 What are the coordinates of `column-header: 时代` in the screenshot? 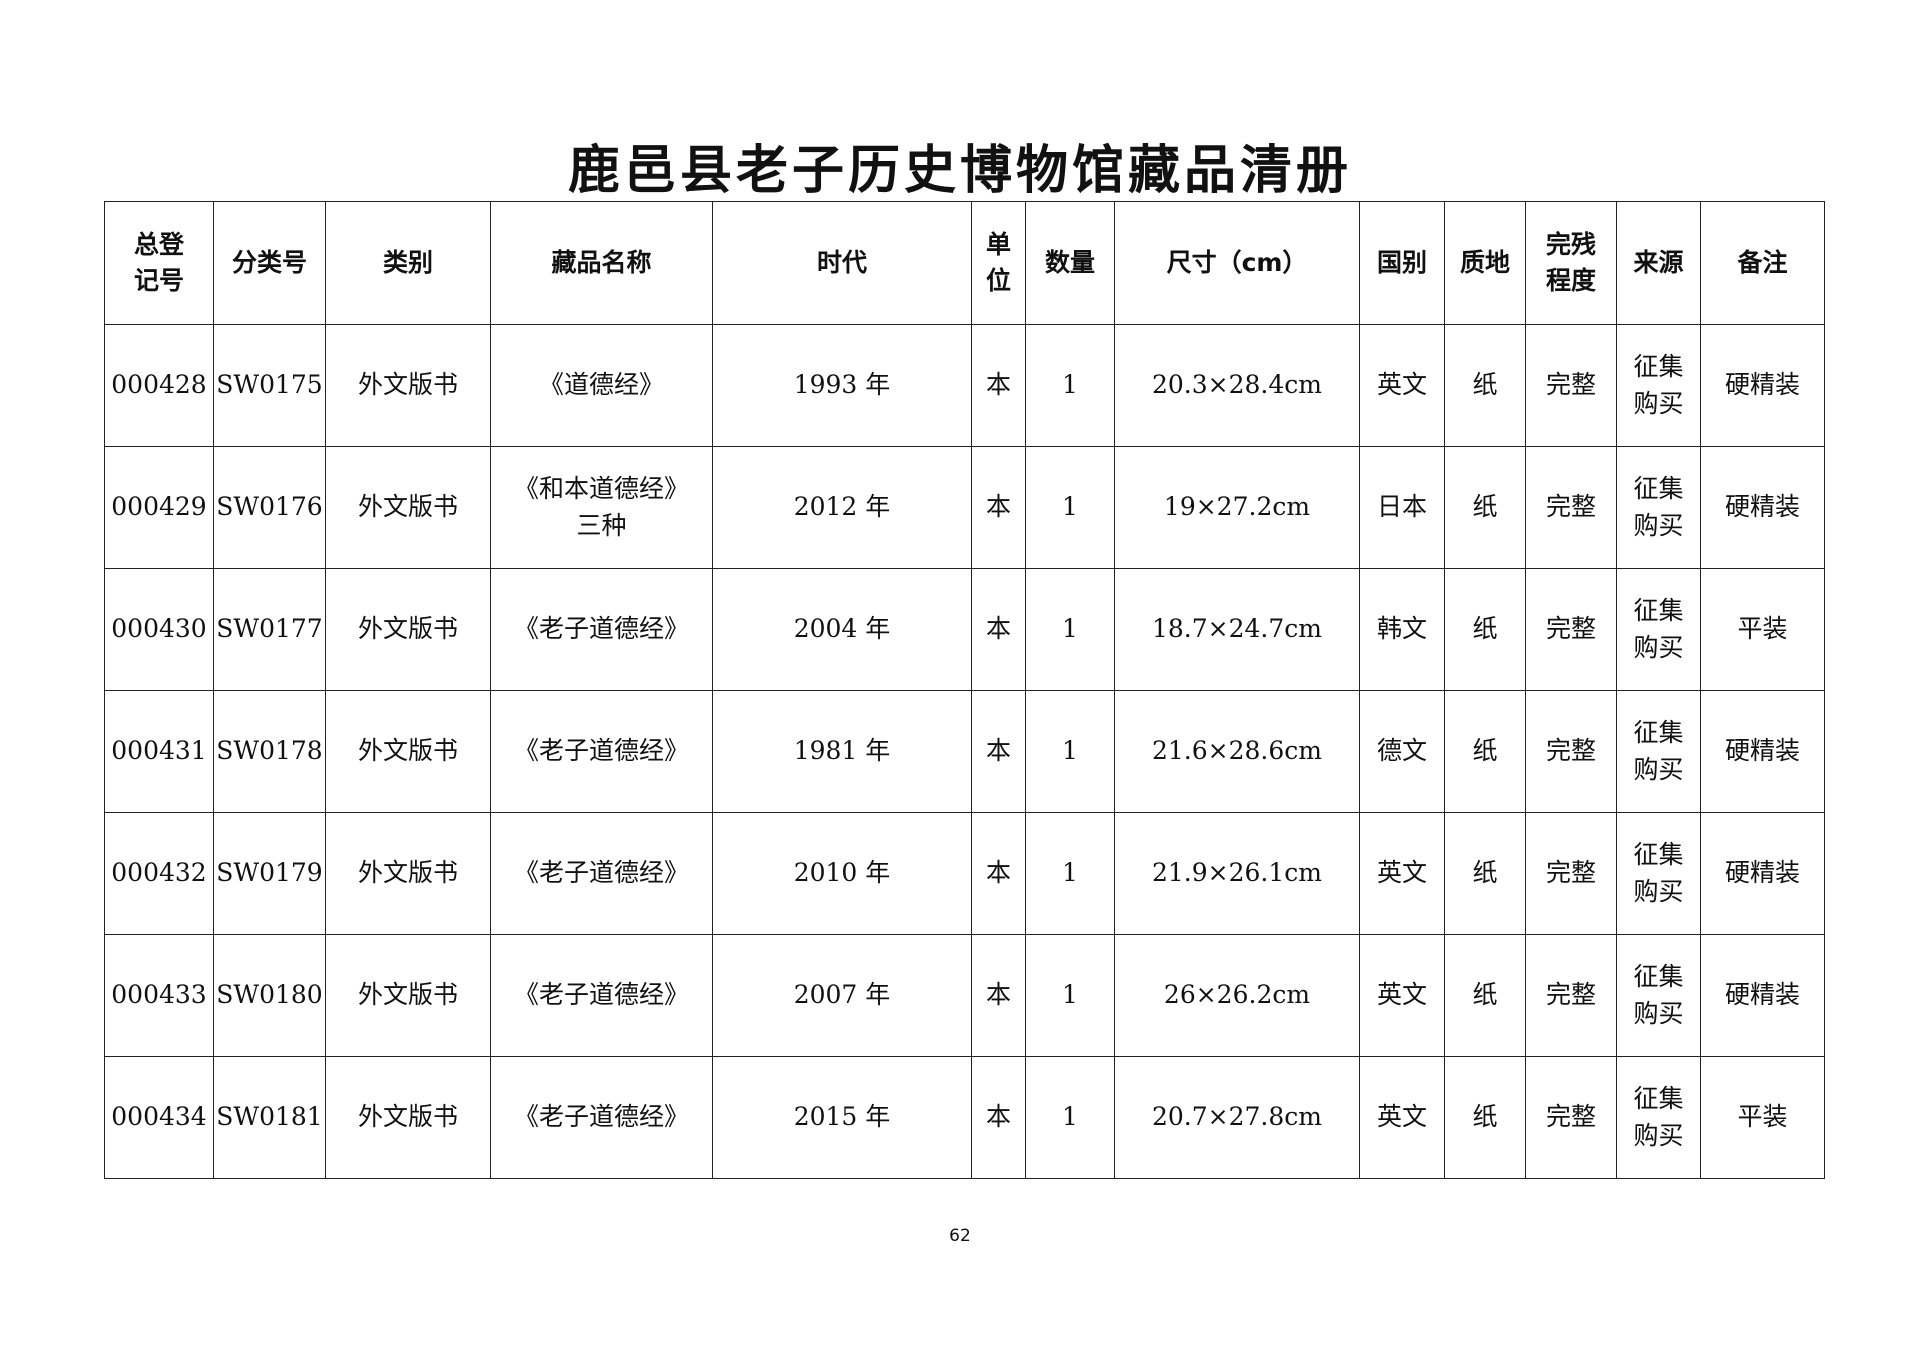 It's located at (842, 263).